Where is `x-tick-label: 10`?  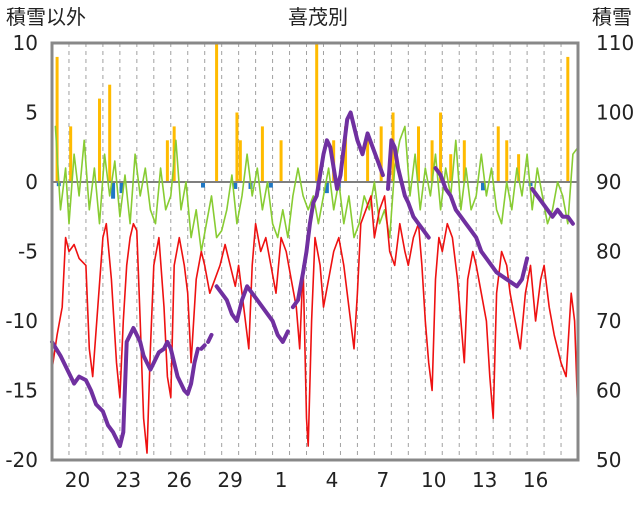
x-tick-label: 10 is located at coordinates (433, 480).